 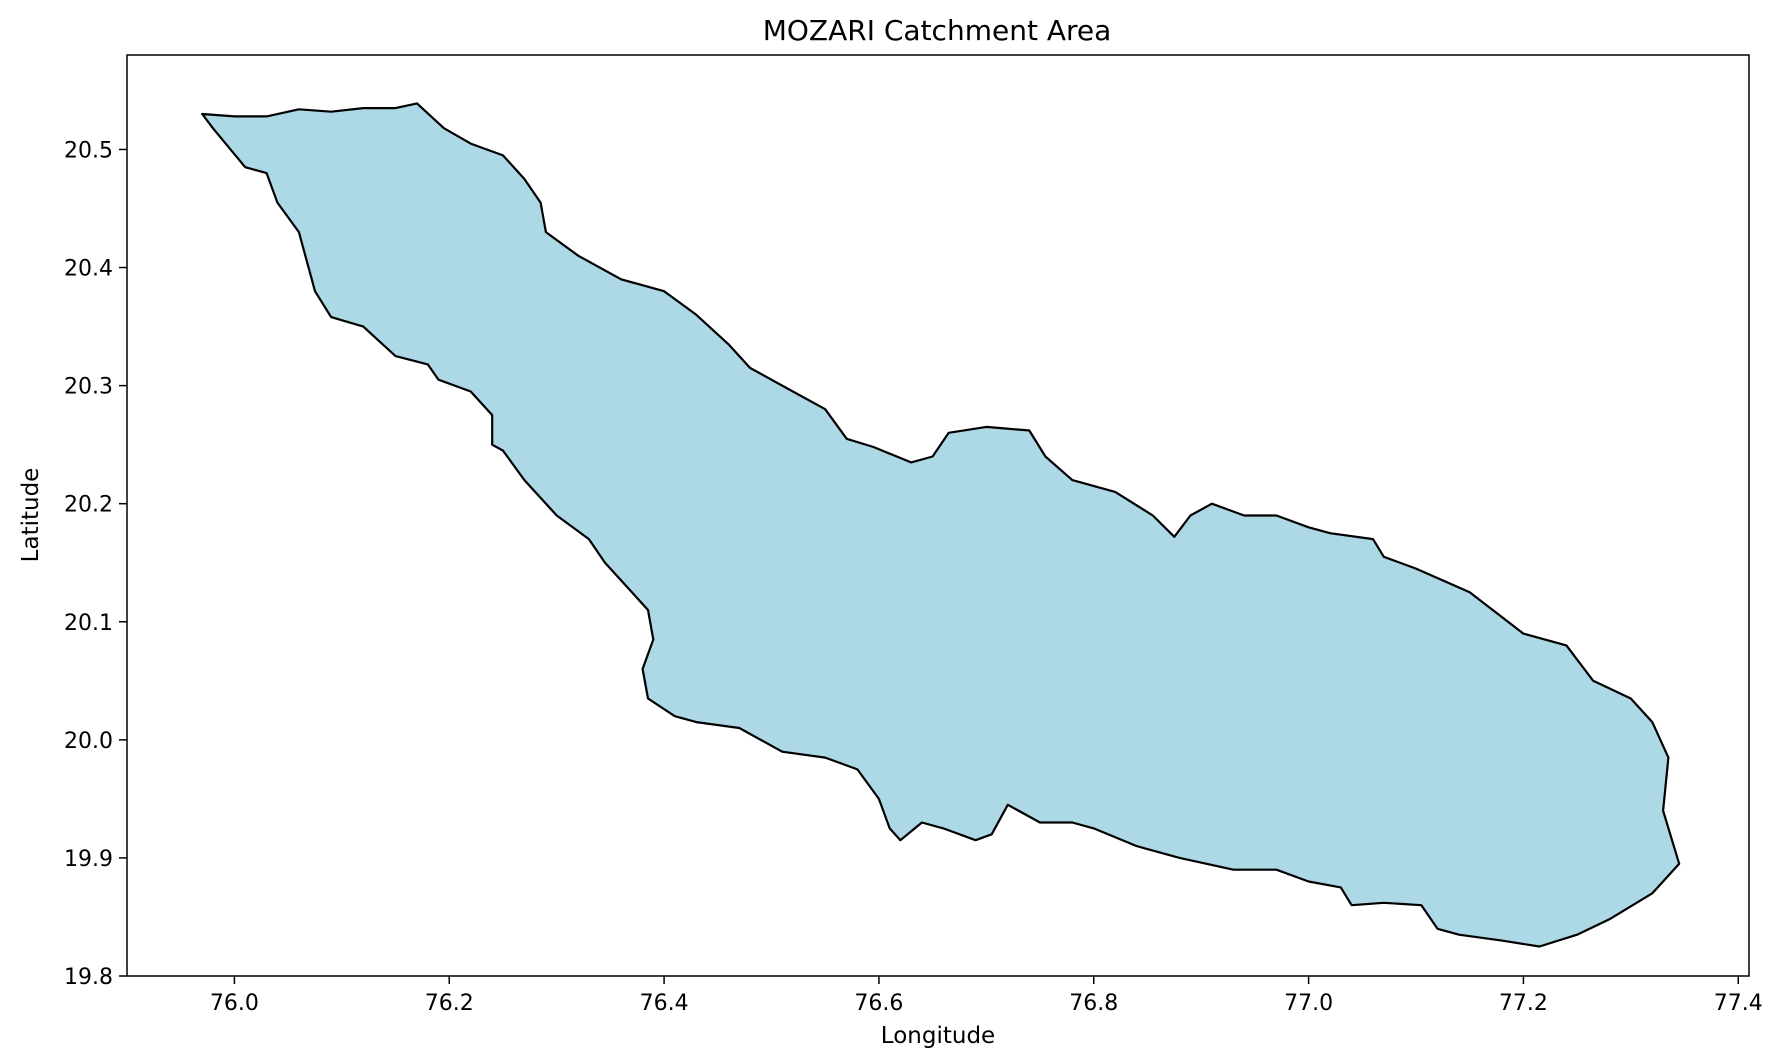 What do you see at coordinates (1093, 1003) in the screenshot?
I see `x-tick-label: 76.8` at bounding box center [1093, 1003].